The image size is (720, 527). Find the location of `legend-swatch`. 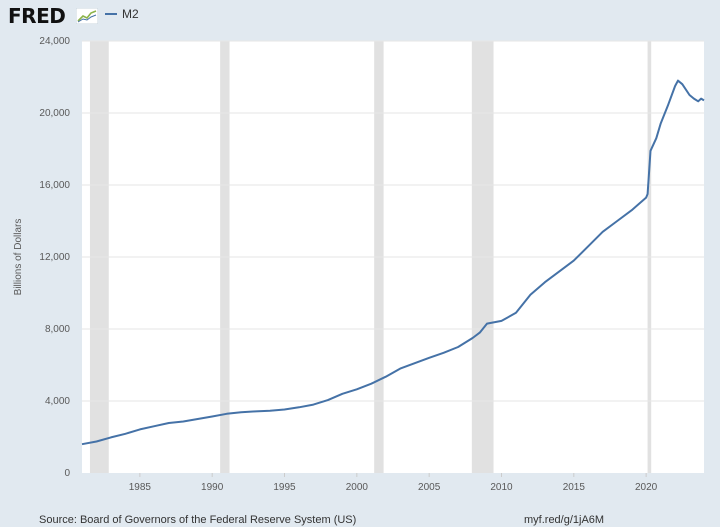

legend-swatch is located at coordinates (111, 14).